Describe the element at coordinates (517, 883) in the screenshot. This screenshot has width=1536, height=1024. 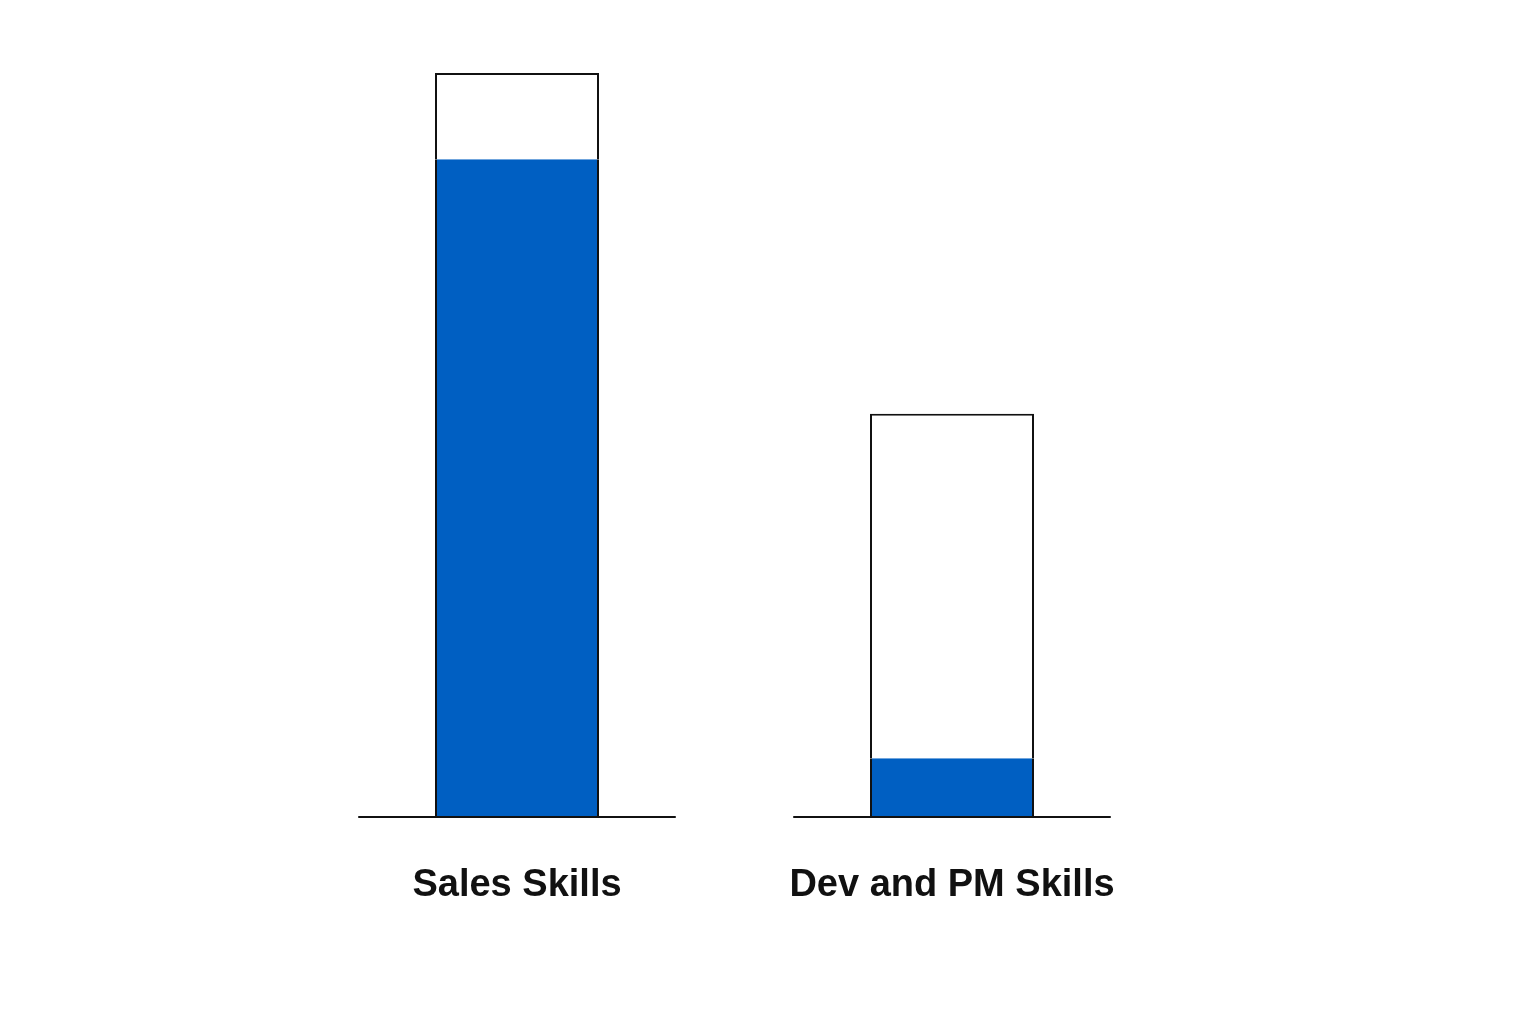
I see `x-tick-label: Sales Skills` at that location.